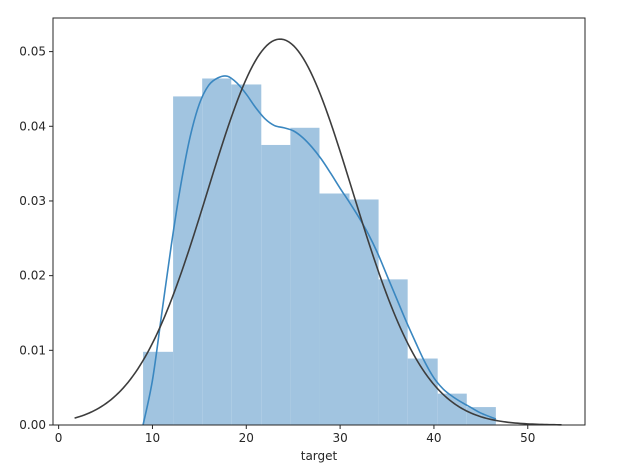 The width and height of the screenshot is (631, 476). What do you see at coordinates (32, 350) in the screenshot?
I see `y-tick-label: 0.01` at bounding box center [32, 350].